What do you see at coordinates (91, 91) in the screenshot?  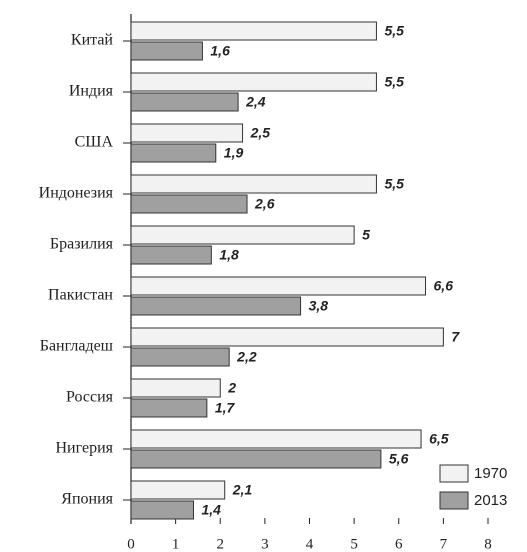 I see `category-label: Индия` at bounding box center [91, 91].